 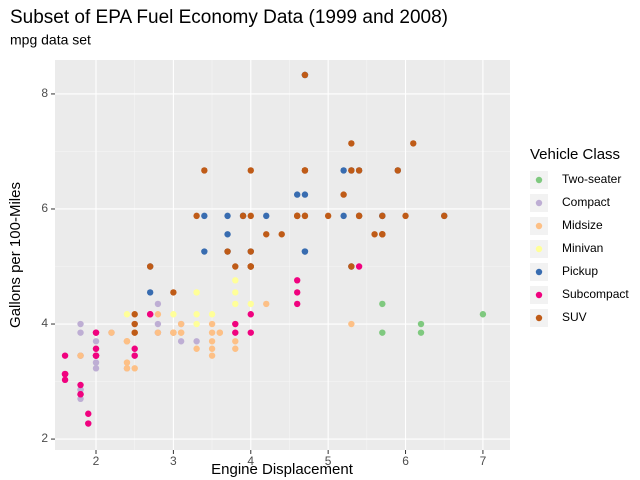 I want to click on x-tick-label: 4, so click(x=250, y=461).